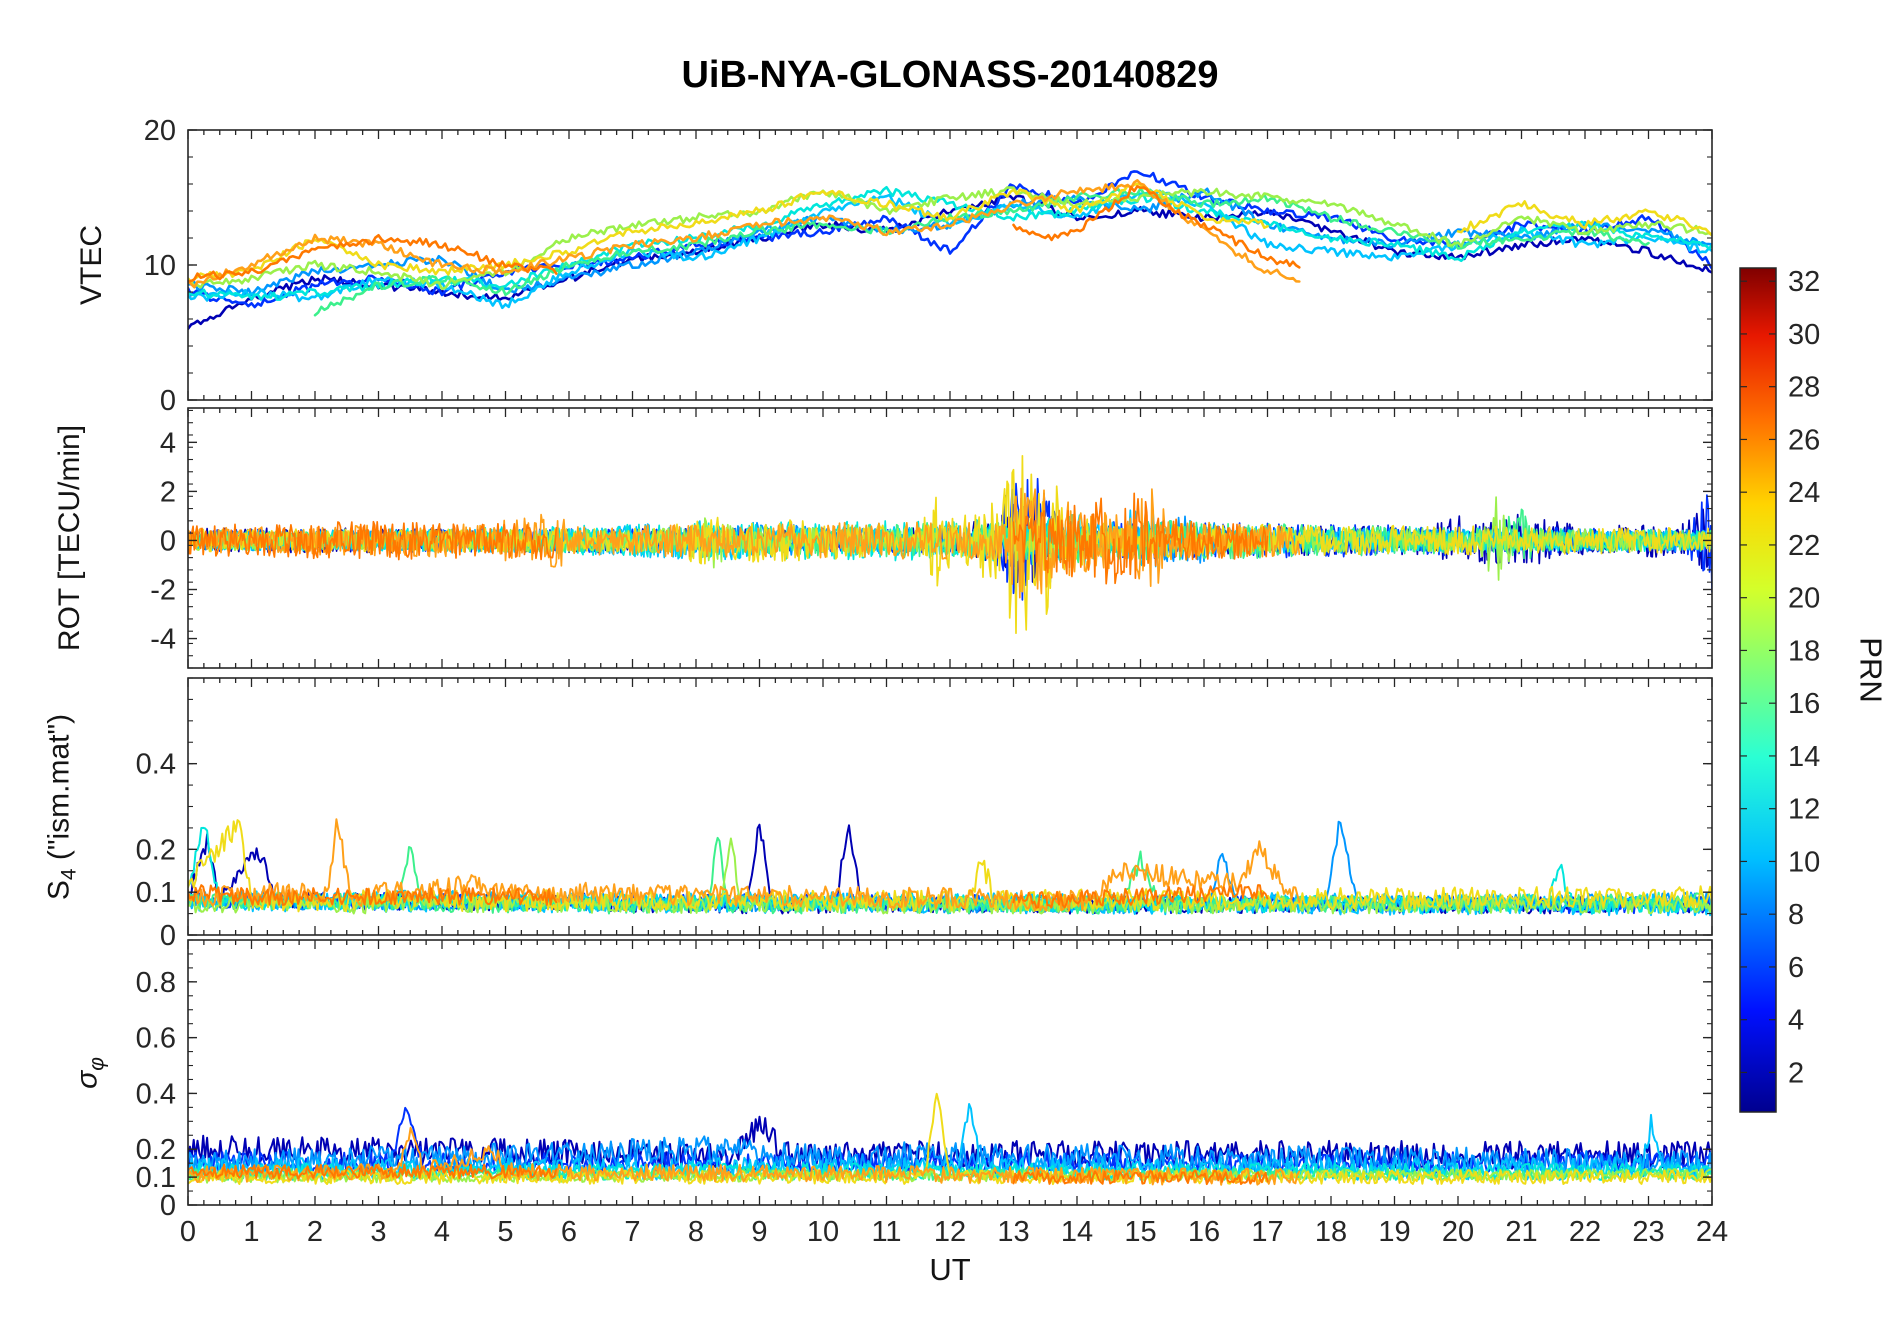  What do you see at coordinates (156, 1039) in the screenshot?
I see `y-tick-label: 0.6` at bounding box center [156, 1039].